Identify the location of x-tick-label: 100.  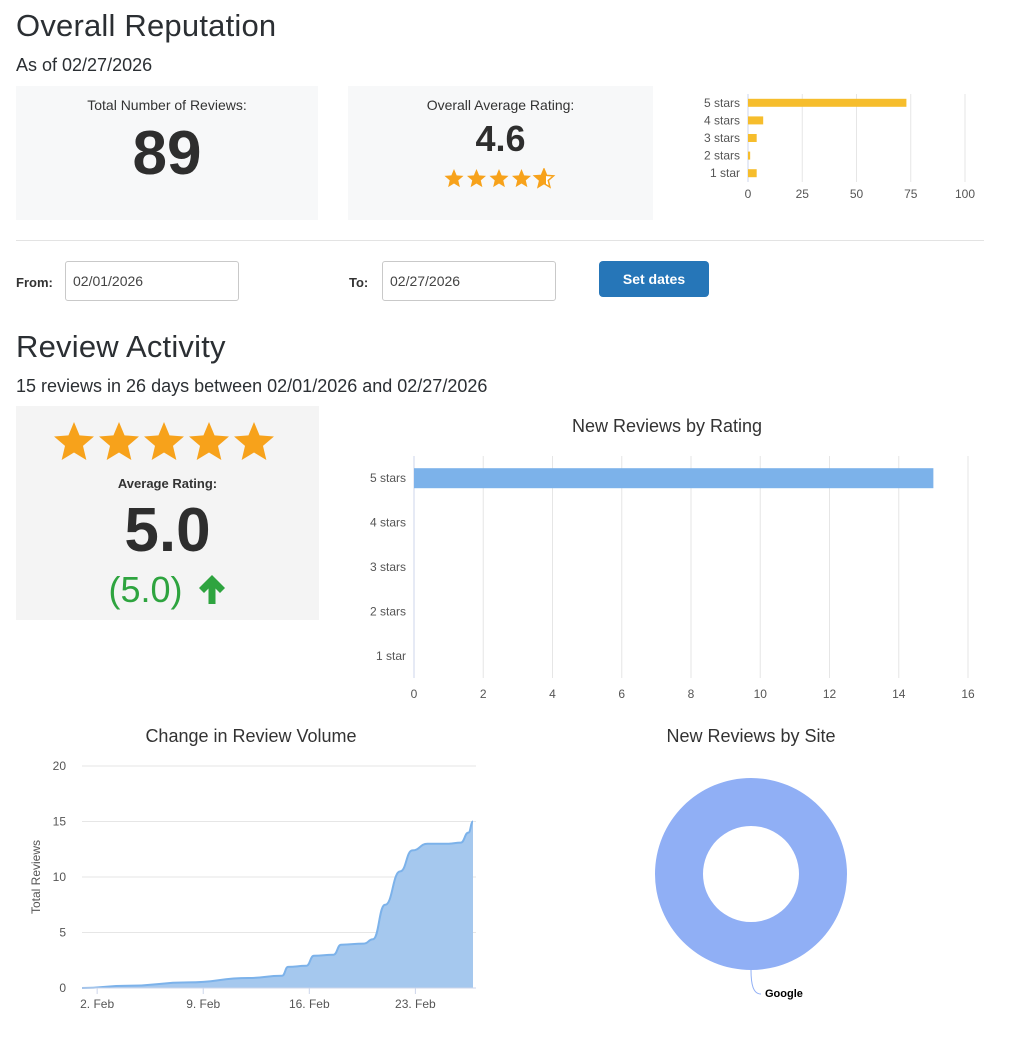
(965, 194).